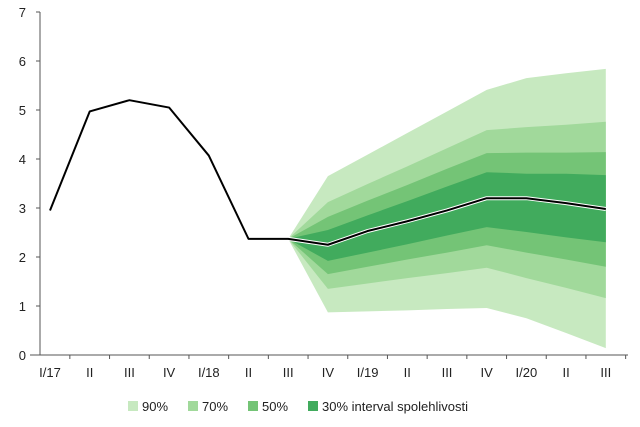  What do you see at coordinates (22, 355) in the screenshot?
I see `y-tick-label: 0` at bounding box center [22, 355].